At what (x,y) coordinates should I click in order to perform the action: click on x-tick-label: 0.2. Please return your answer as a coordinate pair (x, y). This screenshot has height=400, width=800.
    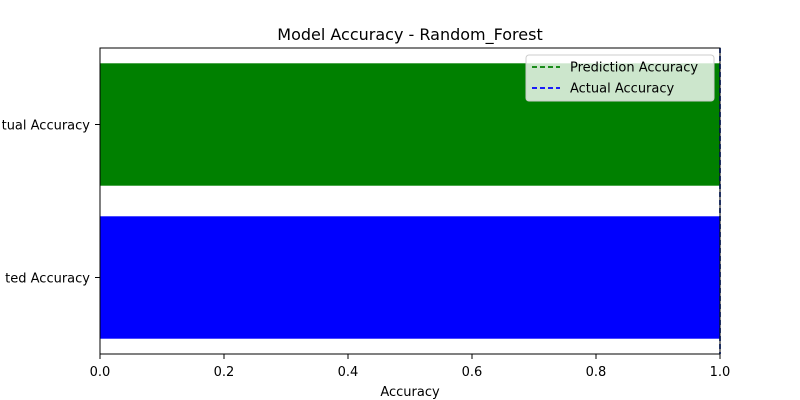
    Looking at the image, I should click on (224, 372).